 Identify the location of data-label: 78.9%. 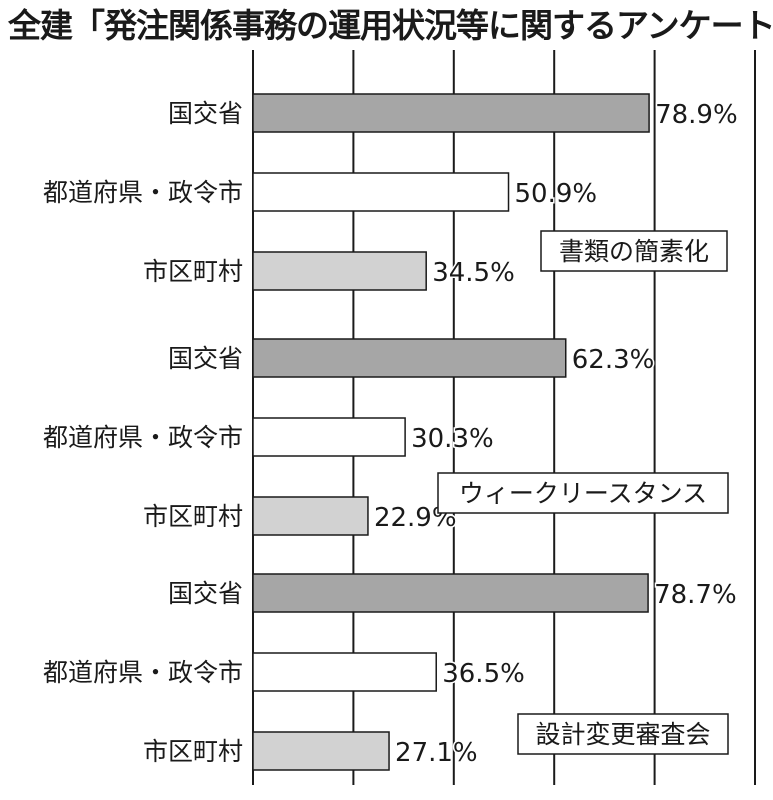
(696, 115).